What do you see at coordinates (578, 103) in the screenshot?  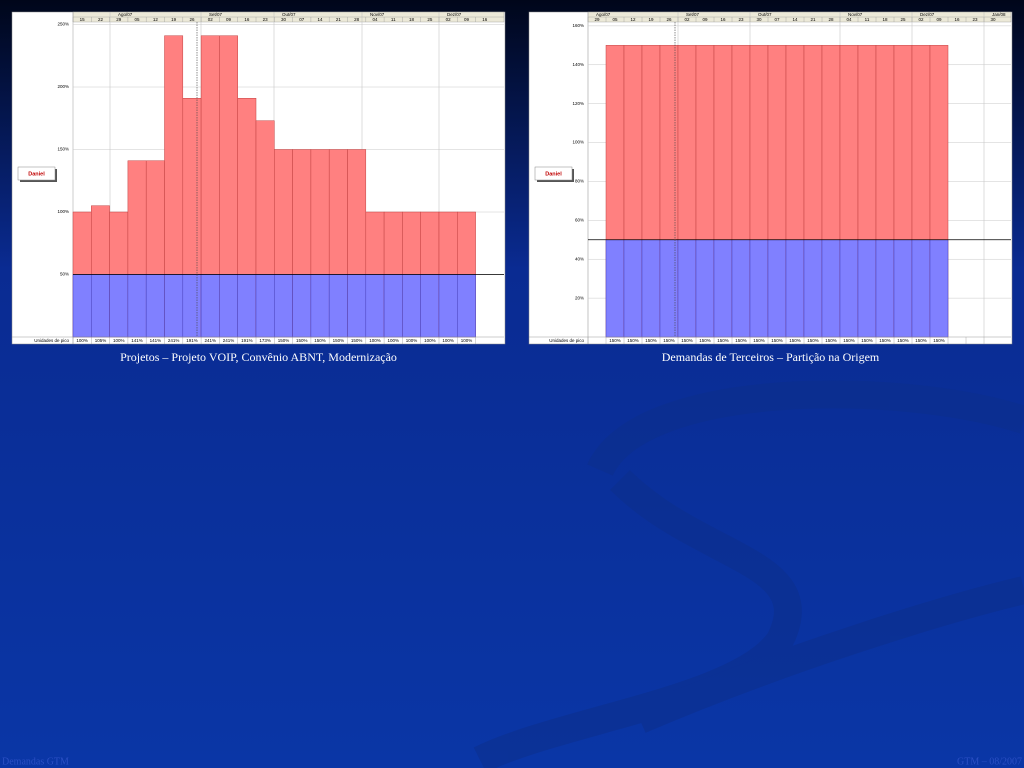 I see `y-tick-label: 120%` at bounding box center [578, 103].